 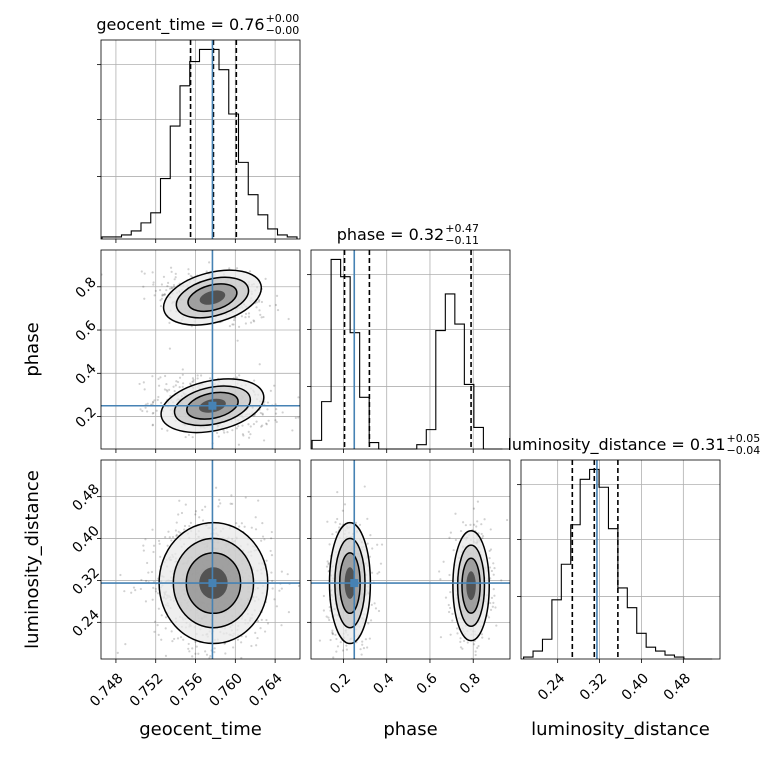 What do you see at coordinates (205, 561) in the screenshot?
I see `density-content` at bounding box center [205, 561].